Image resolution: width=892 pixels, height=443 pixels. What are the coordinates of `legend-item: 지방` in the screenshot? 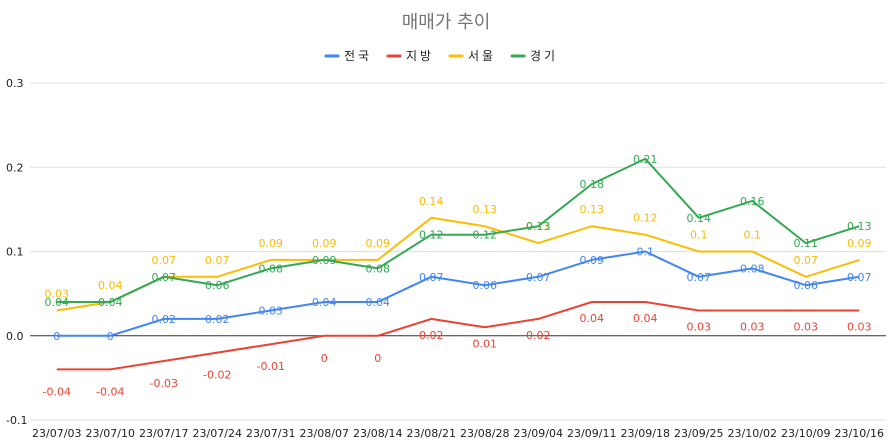 It's located at (410, 56).